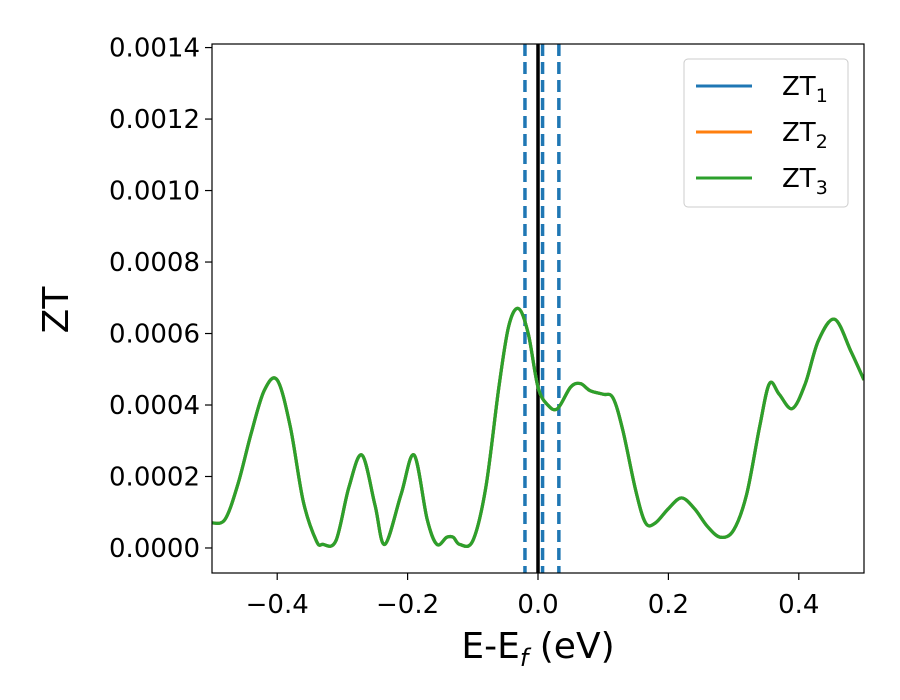  I want to click on x-axis-label: E-Ef (eV), so click(537, 649).